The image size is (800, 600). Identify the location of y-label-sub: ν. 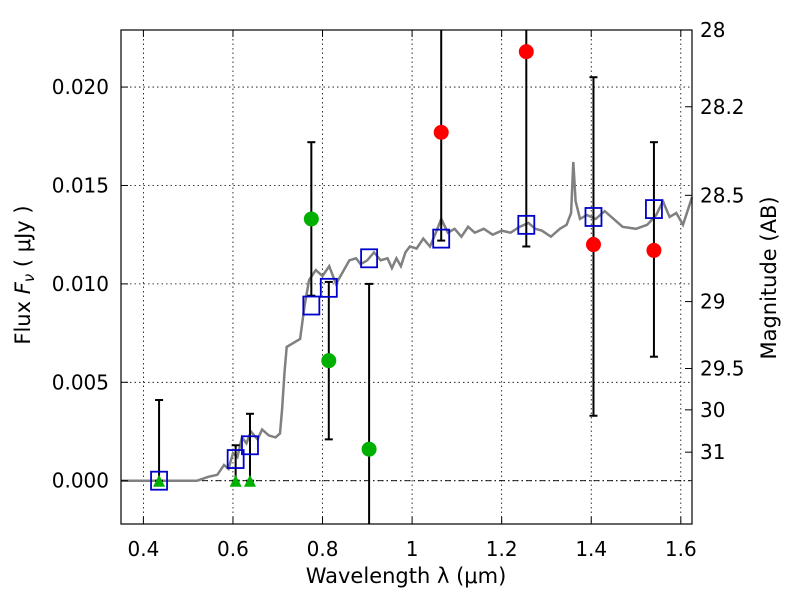
(29, 278).